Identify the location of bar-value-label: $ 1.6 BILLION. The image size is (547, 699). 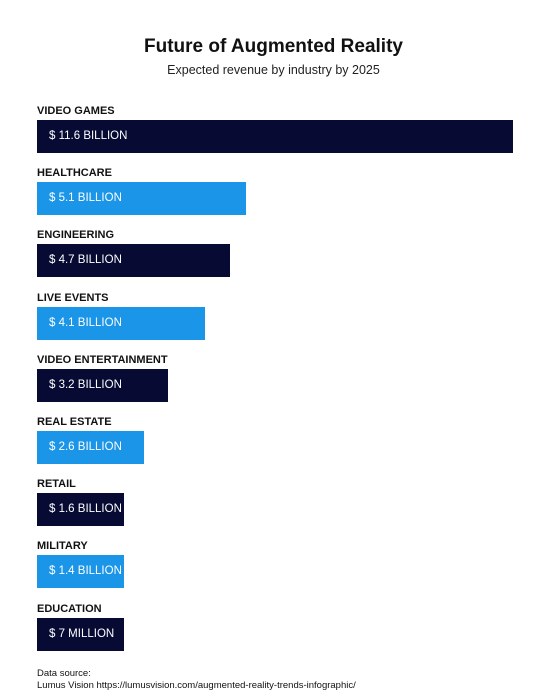
(85, 509).